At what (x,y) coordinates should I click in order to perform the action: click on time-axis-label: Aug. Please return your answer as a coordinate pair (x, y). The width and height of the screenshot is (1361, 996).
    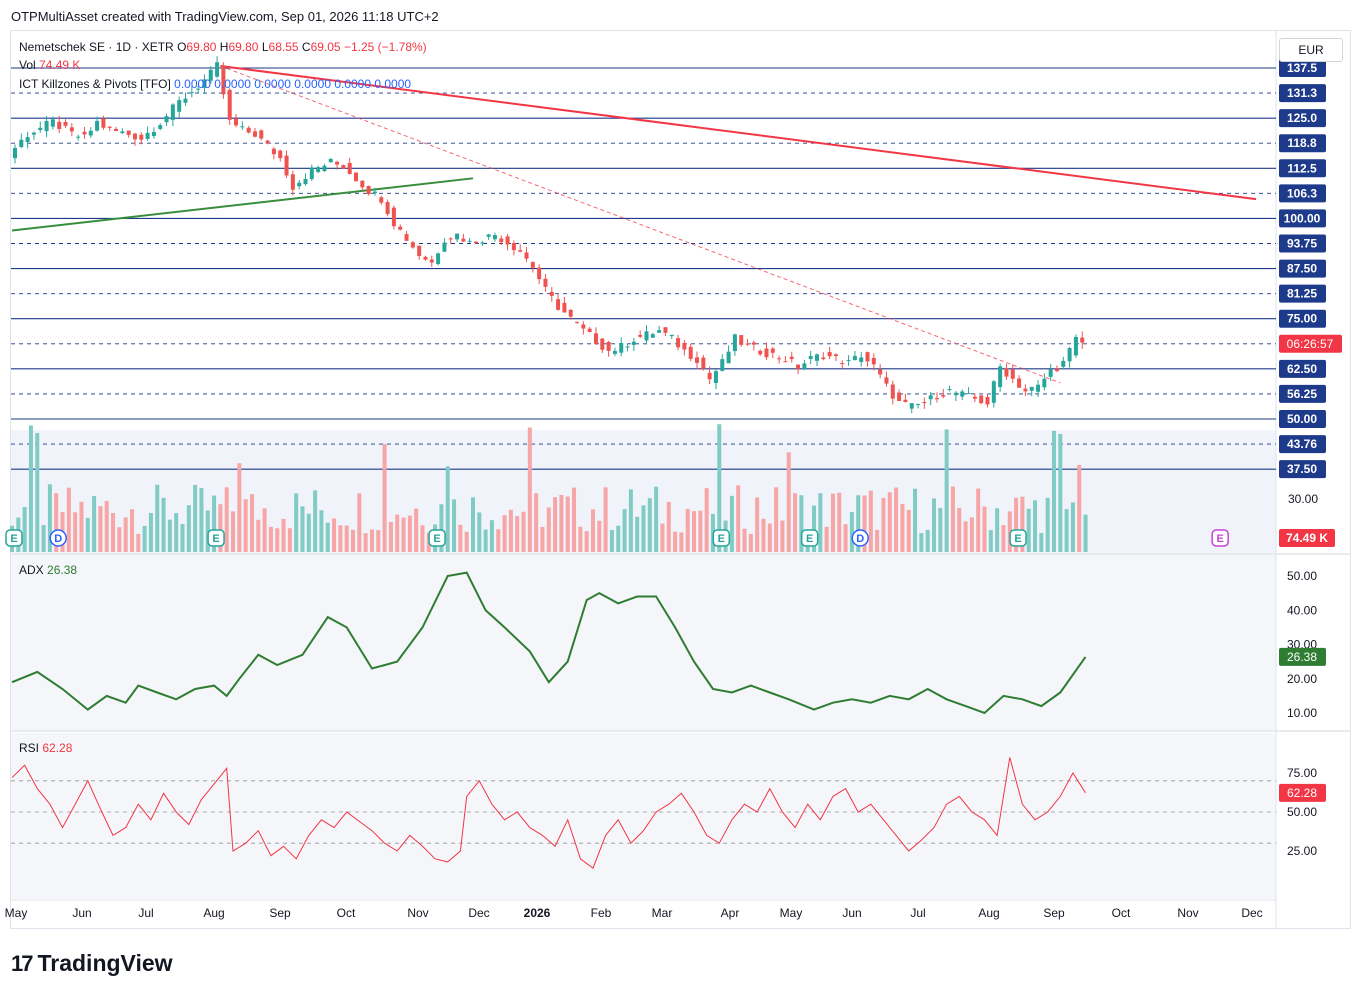
    Looking at the image, I should click on (988, 913).